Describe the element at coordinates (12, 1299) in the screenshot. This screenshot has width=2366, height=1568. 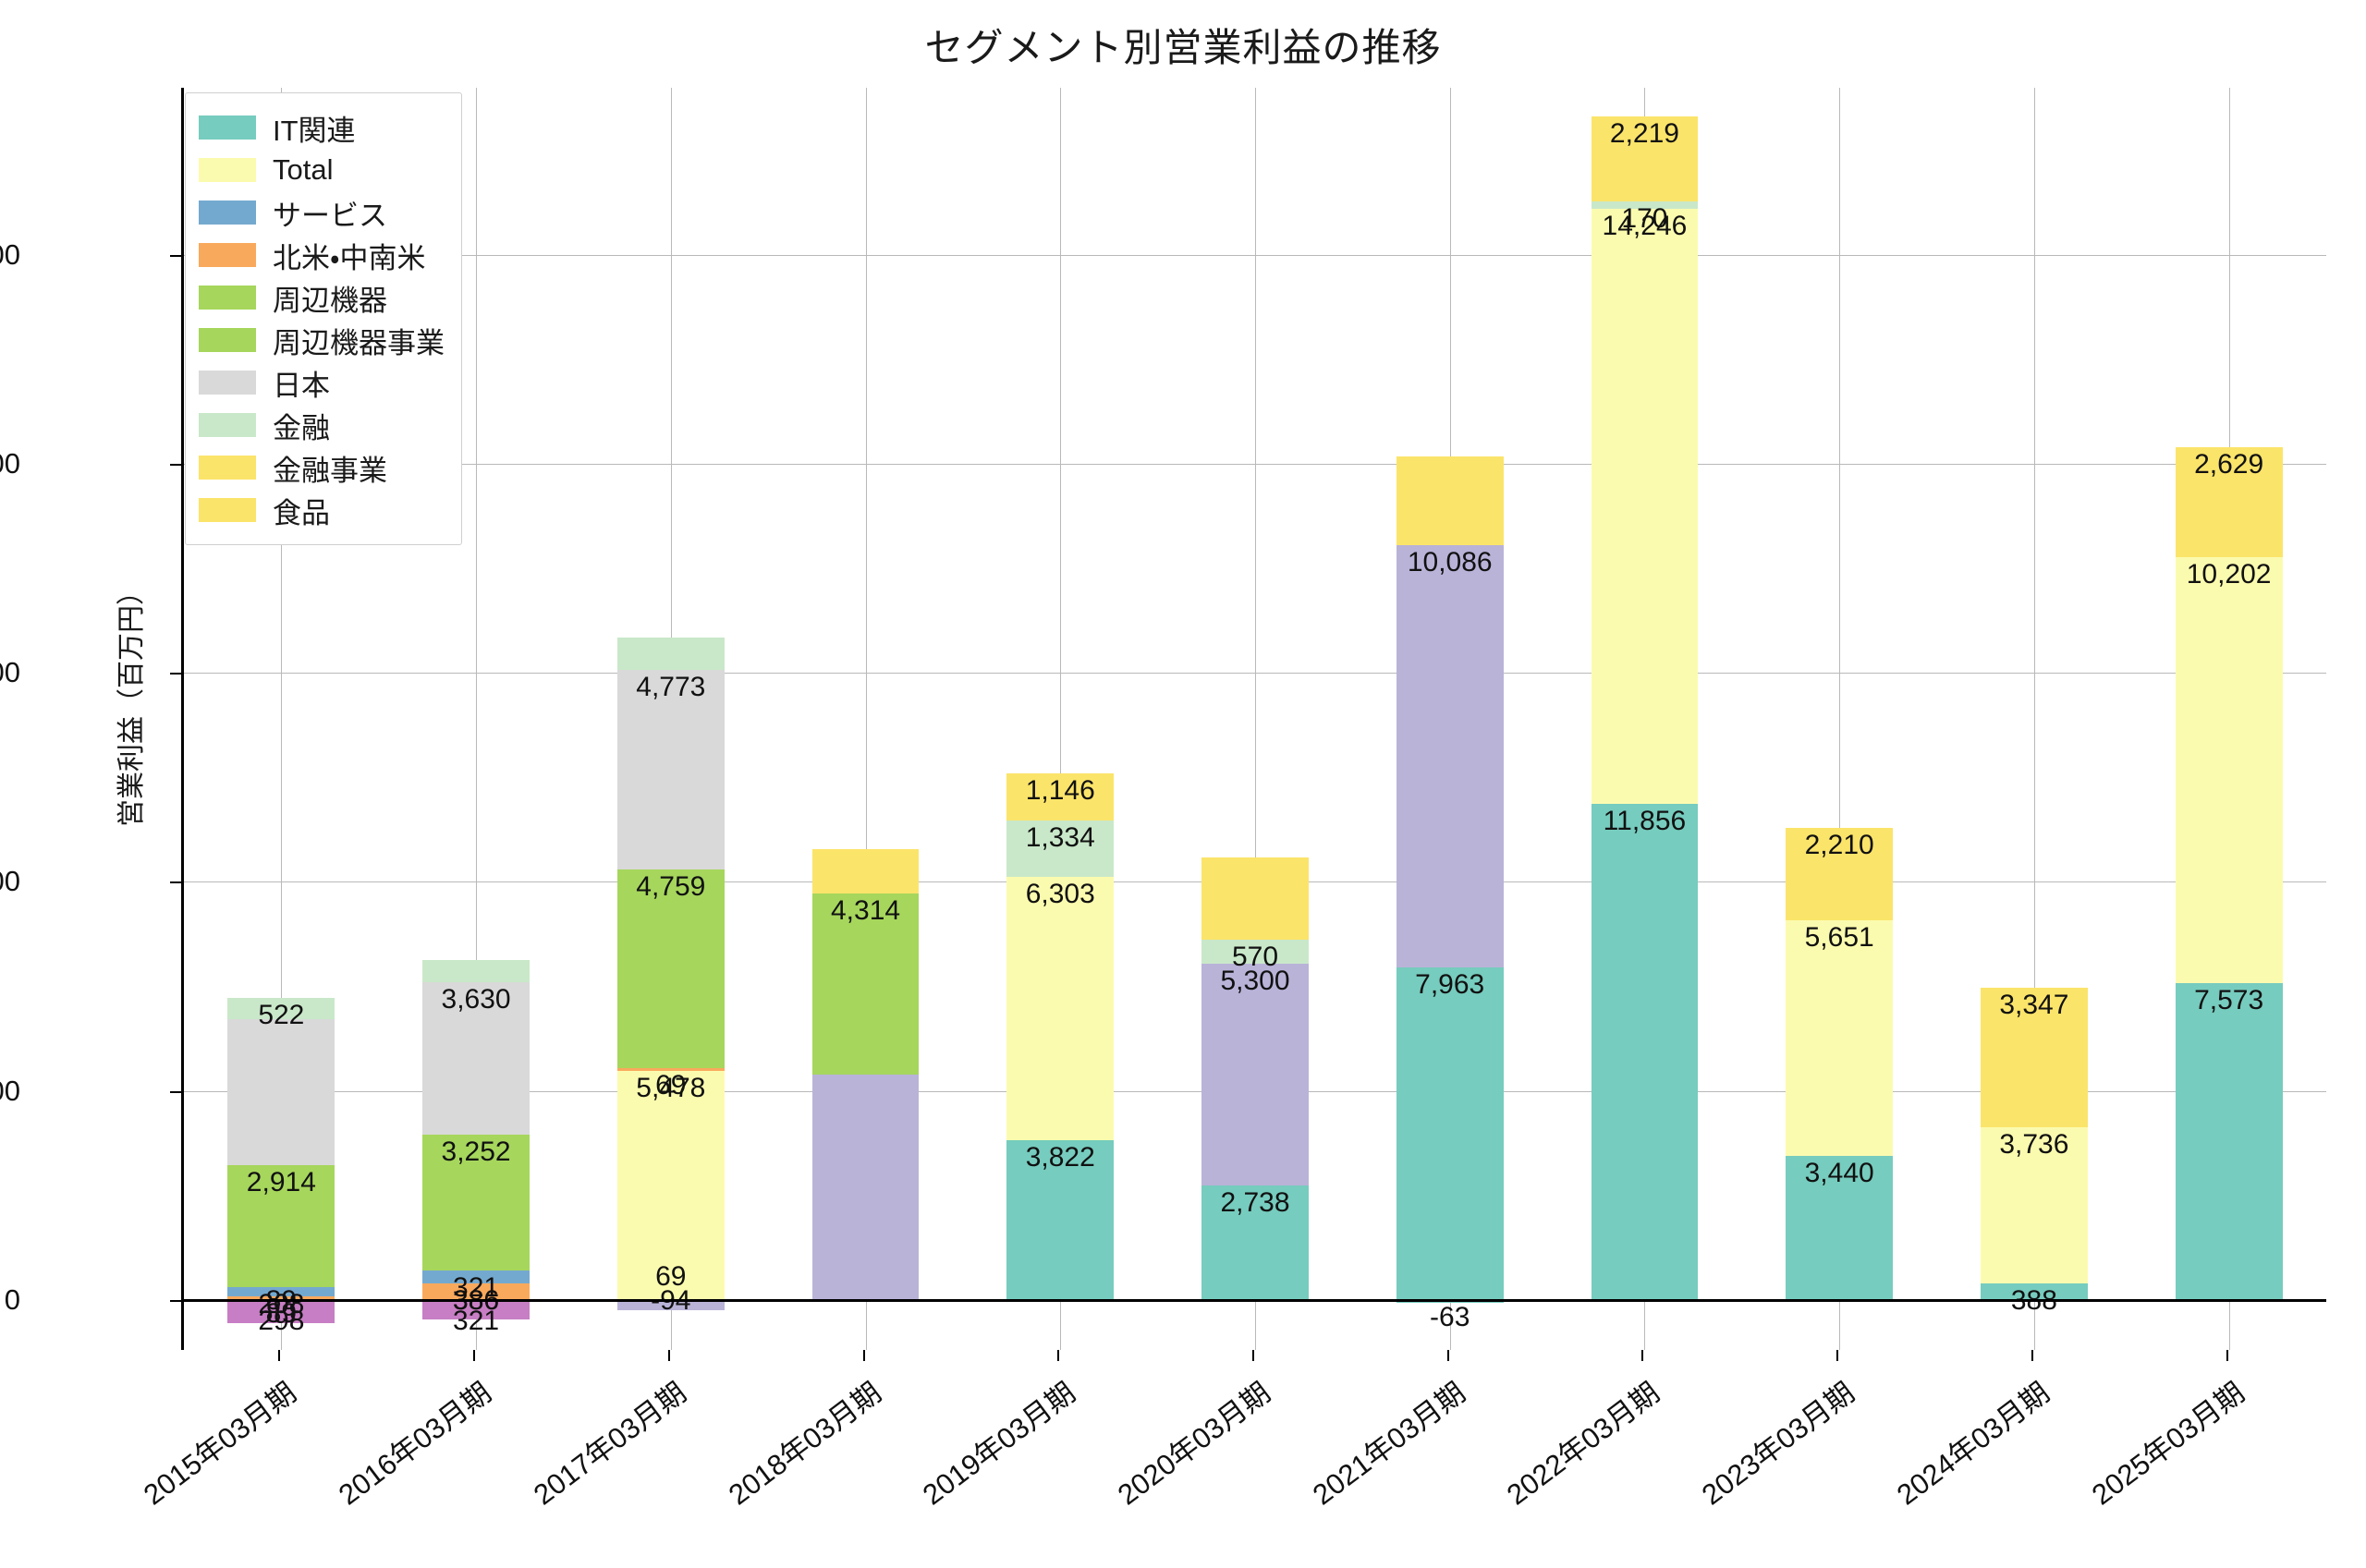
I see `y-tick-label: 0` at that location.